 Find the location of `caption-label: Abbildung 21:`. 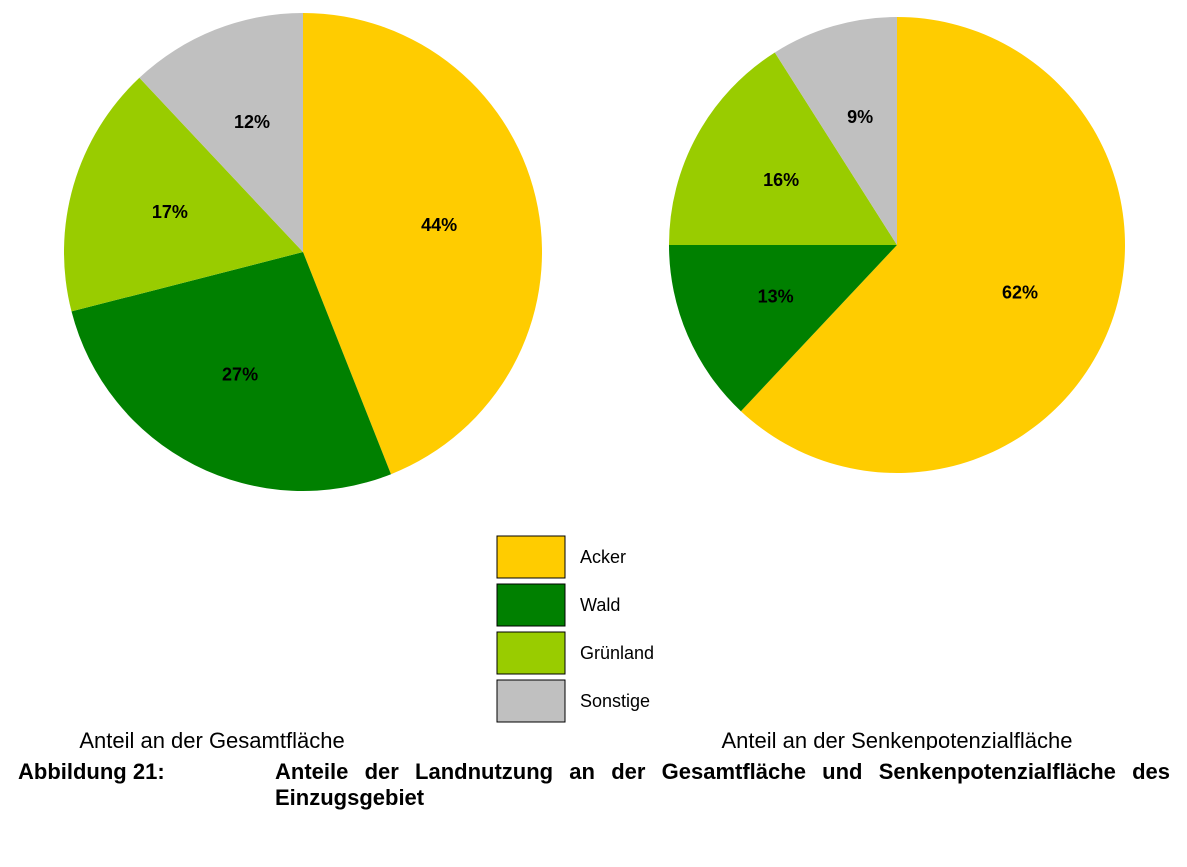

caption-label: Abbildung 21: is located at coordinates (91, 771).